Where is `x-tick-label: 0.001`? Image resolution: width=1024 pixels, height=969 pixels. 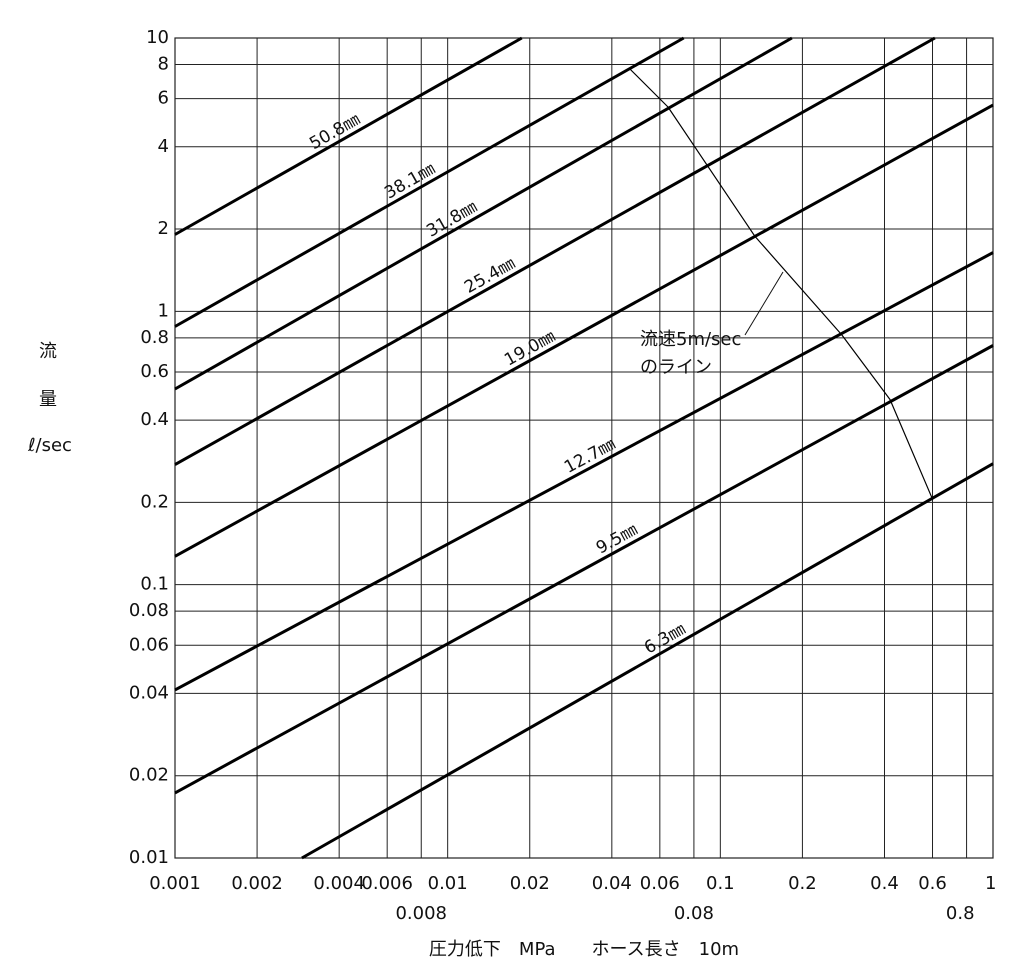
x-tick-label: 0.001 is located at coordinates (175, 883).